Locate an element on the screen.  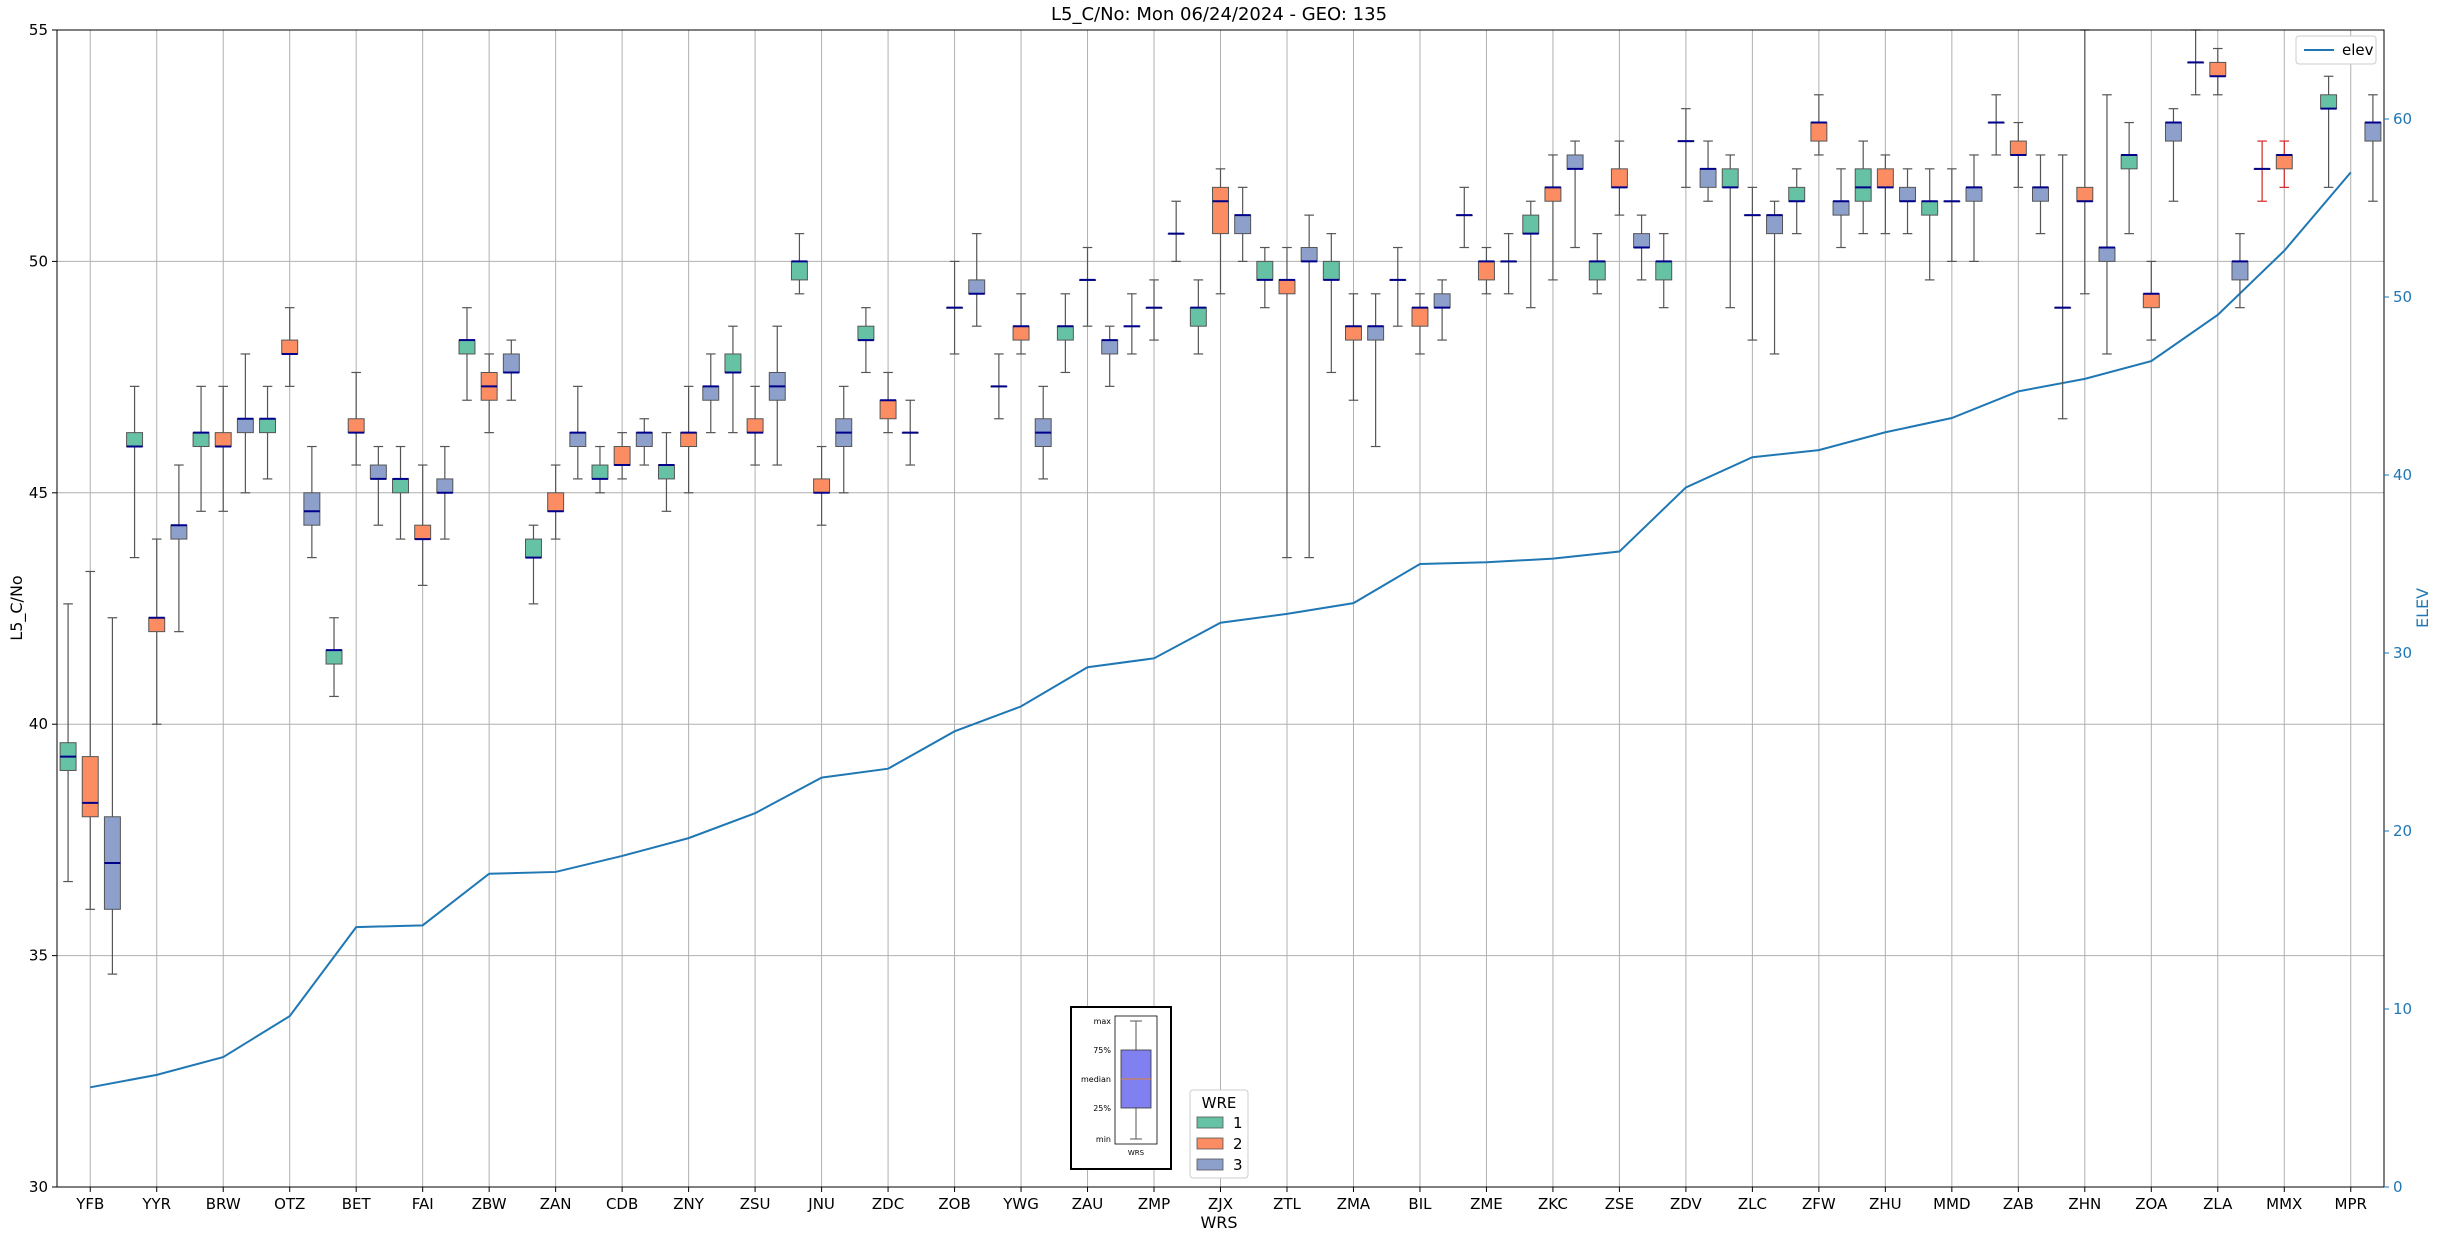
x-tick-label: ZSU is located at coordinates (755, 1204).